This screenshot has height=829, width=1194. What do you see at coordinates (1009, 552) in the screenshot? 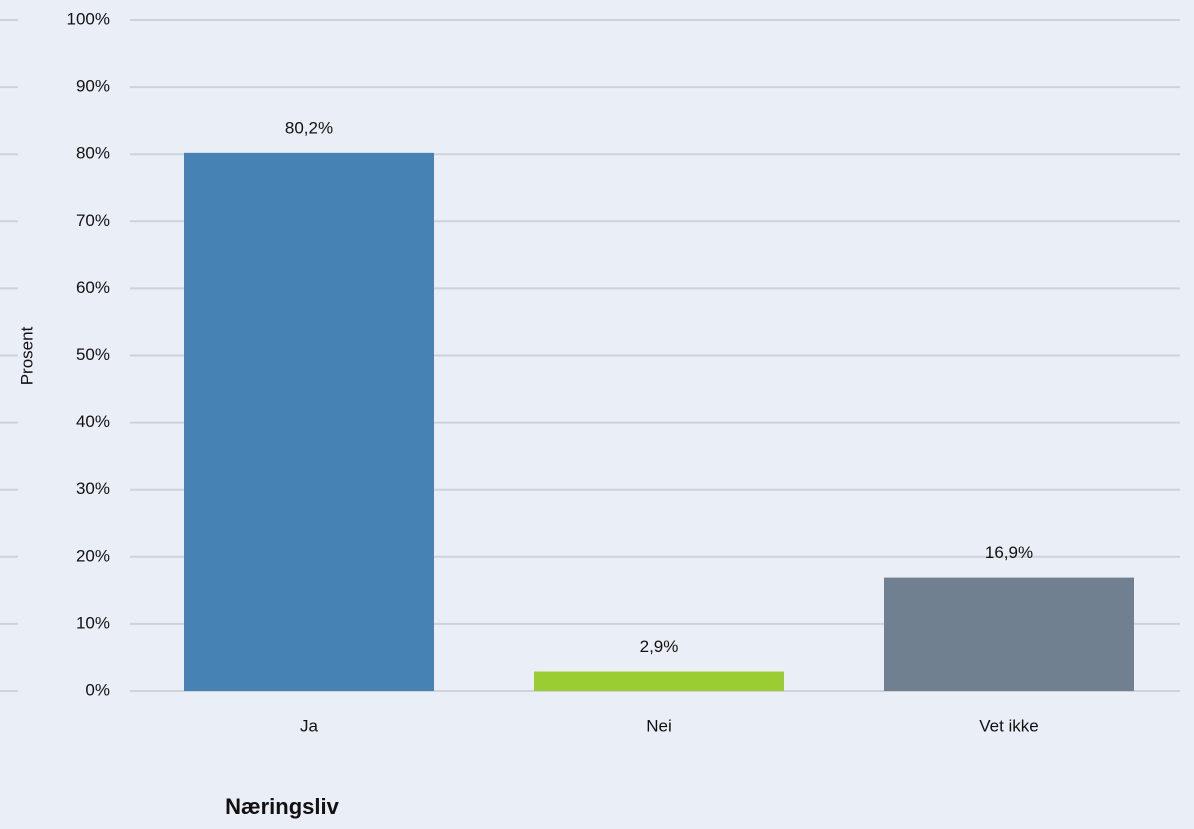
I see `value-label: 16,9%` at bounding box center [1009, 552].